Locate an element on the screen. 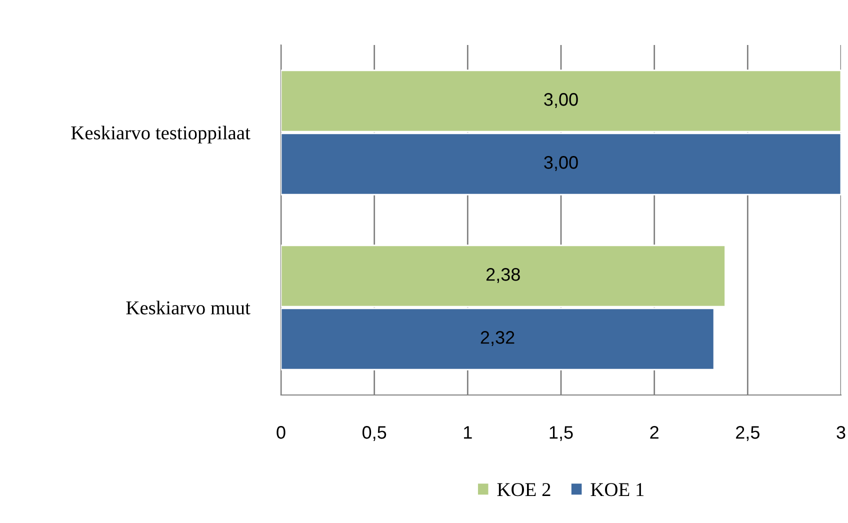 The width and height of the screenshot is (848, 523). legend-label: KOE 2 is located at coordinates (523, 489).